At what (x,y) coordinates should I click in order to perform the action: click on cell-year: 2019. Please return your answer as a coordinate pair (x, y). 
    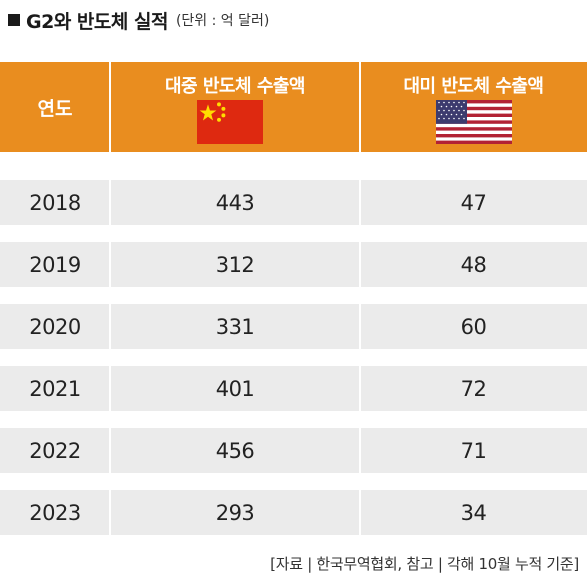
    Looking at the image, I should click on (55, 264).